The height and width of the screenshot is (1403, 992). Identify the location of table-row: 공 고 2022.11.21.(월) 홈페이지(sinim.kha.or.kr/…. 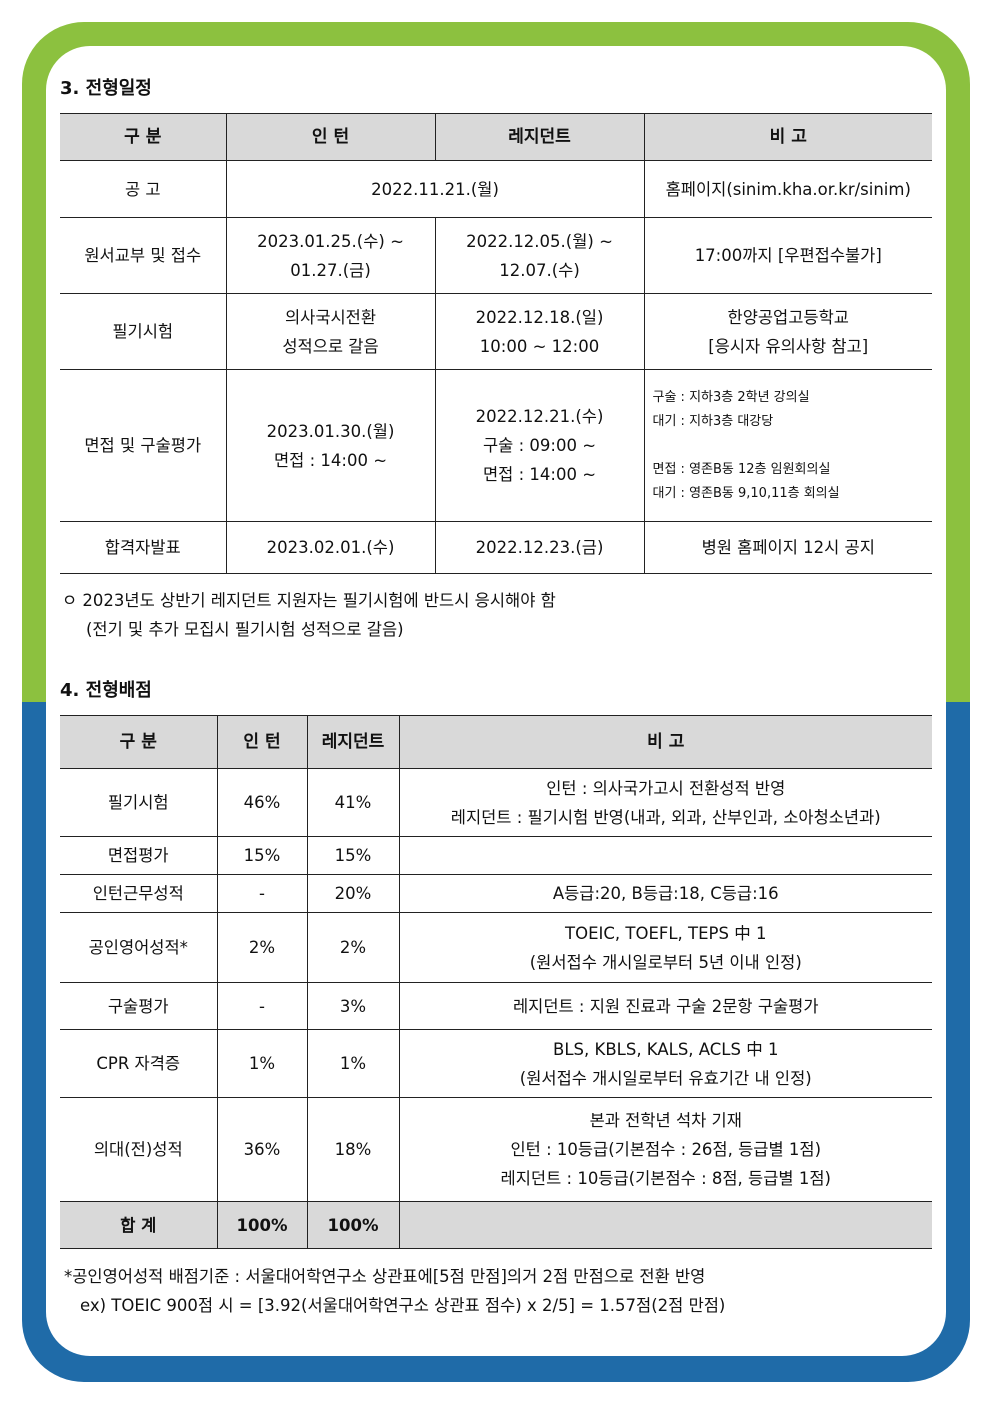
(496, 189).